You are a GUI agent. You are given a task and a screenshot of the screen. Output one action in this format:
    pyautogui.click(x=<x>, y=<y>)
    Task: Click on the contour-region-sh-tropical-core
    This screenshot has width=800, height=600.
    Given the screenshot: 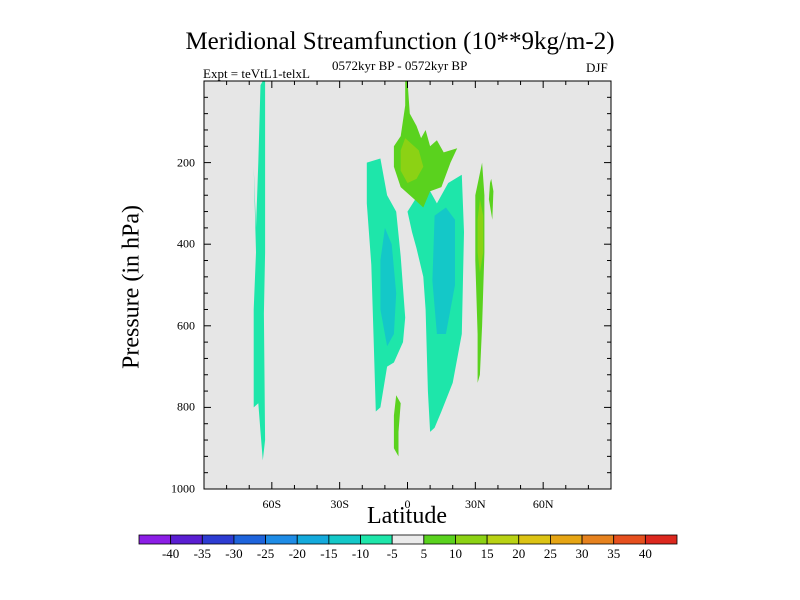 What is the action you would take?
    pyautogui.click(x=388, y=287)
    